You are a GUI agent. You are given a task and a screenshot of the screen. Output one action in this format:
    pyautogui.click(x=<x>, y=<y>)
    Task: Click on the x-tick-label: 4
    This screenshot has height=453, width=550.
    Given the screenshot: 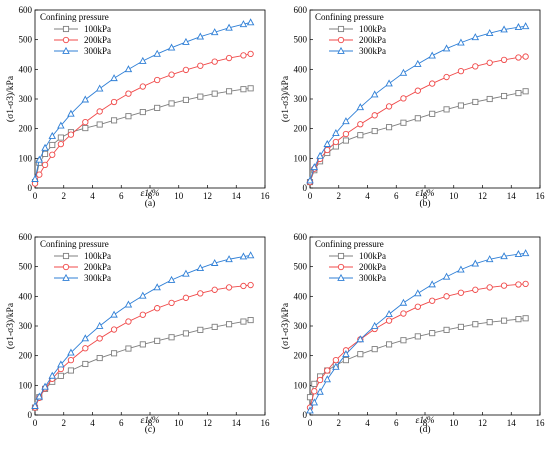 What is the action you would take?
    pyautogui.click(x=367, y=423)
    